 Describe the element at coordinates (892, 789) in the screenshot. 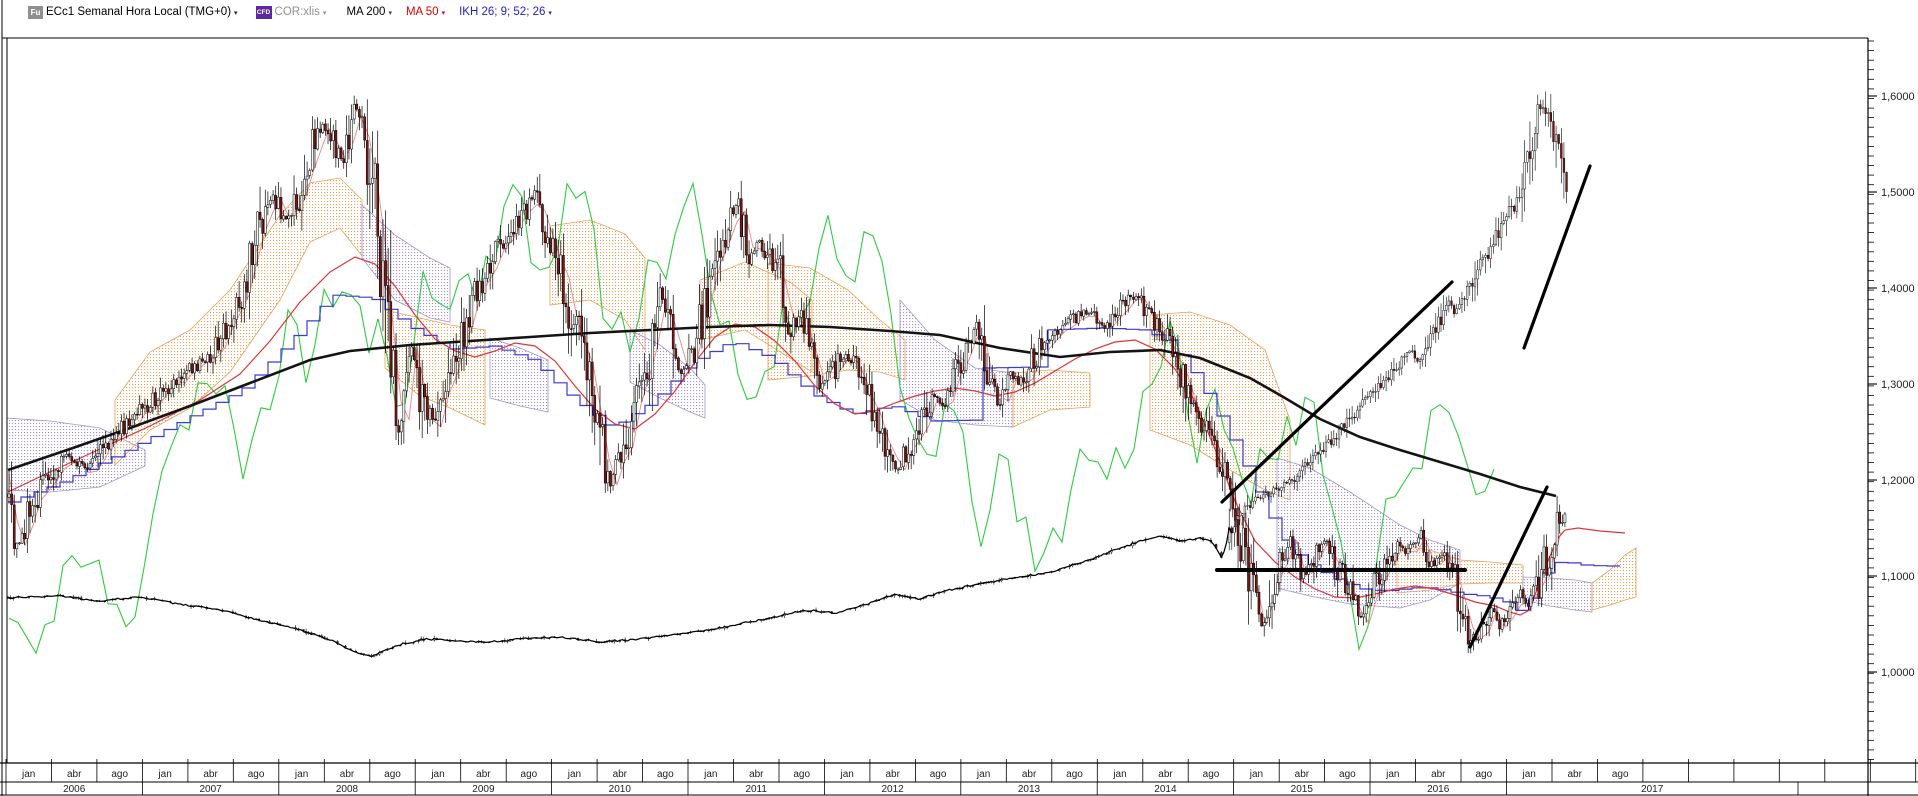

I see `year-label: 2012` at that location.